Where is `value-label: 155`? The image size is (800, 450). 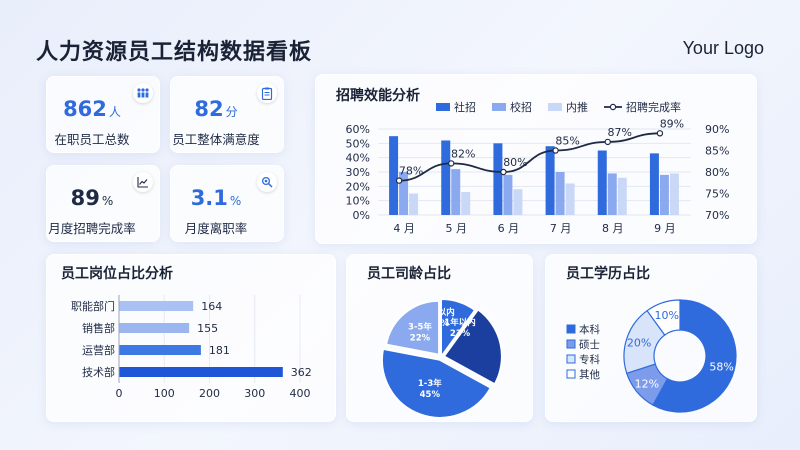 value-label: 155 is located at coordinates (207, 328).